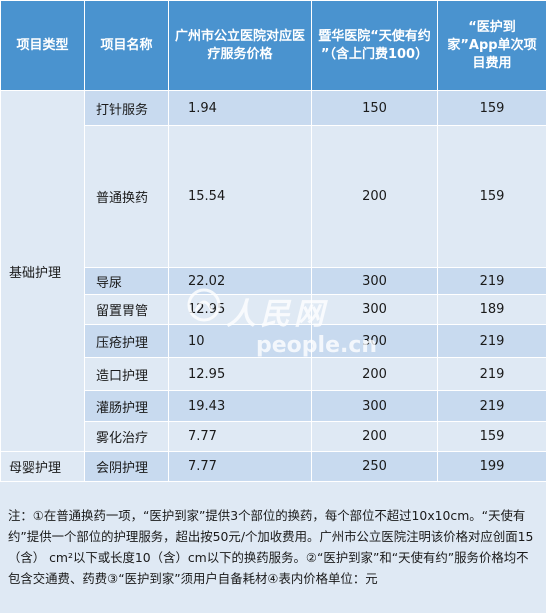 The height and width of the screenshot is (613, 546). What do you see at coordinates (126, 436) in the screenshot?
I see `project-name-cell: 雾化治疗` at bounding box center [126, 436].